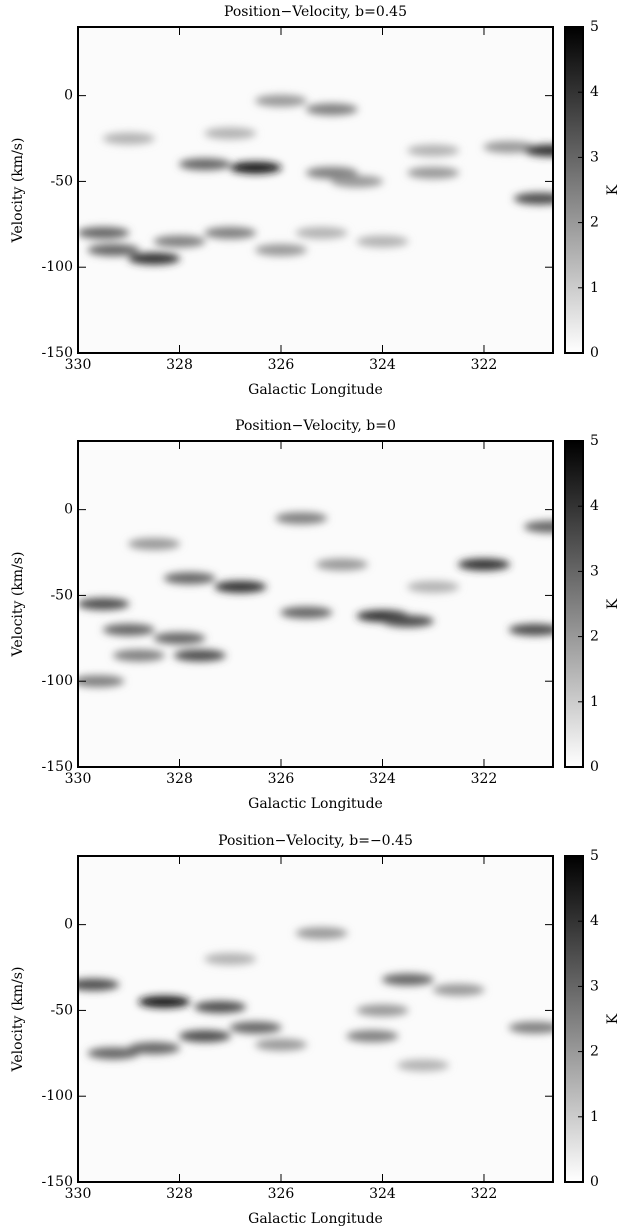 The image size is (621, 1232). What do you see at coordinates (315, 12) in the screenshot?
I see `chart-title: Position−Velocity, b=0.45` at bounding box center [315, 12].